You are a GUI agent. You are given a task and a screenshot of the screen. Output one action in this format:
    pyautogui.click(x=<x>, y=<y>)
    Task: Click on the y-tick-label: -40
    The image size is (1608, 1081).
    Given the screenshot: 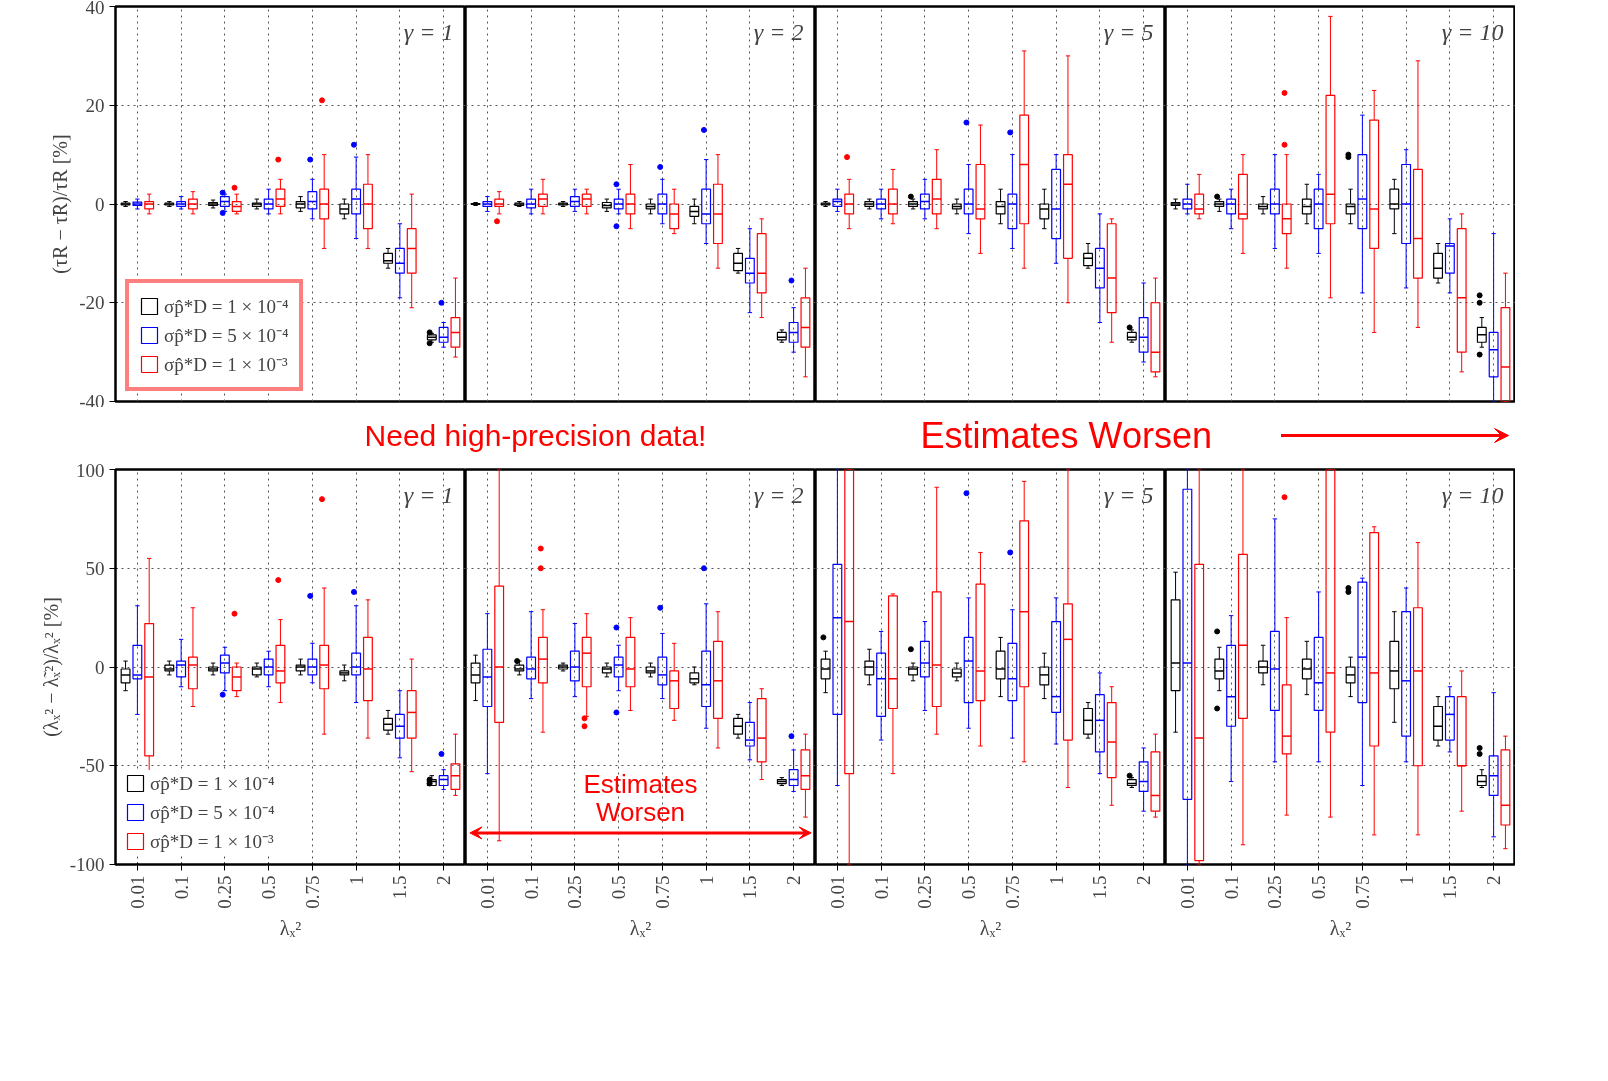 What is the action you would take?
    pyautogui.click(x=92, y=401)
    